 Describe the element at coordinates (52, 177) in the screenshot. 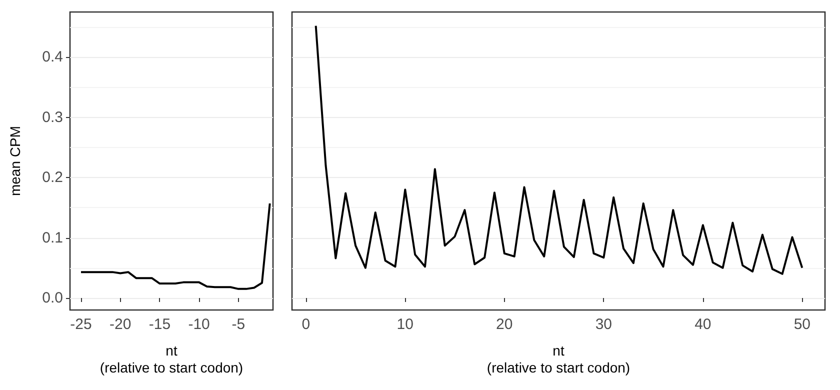

I see `y-tick-label: 0.2` at that location.